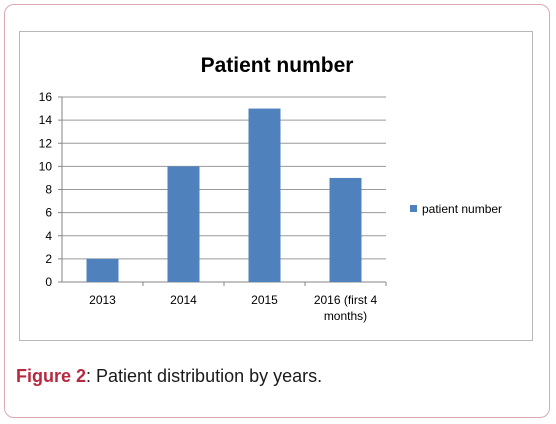  I want to click on x-tick-label: 2016 (first 4, so click(346, 300).